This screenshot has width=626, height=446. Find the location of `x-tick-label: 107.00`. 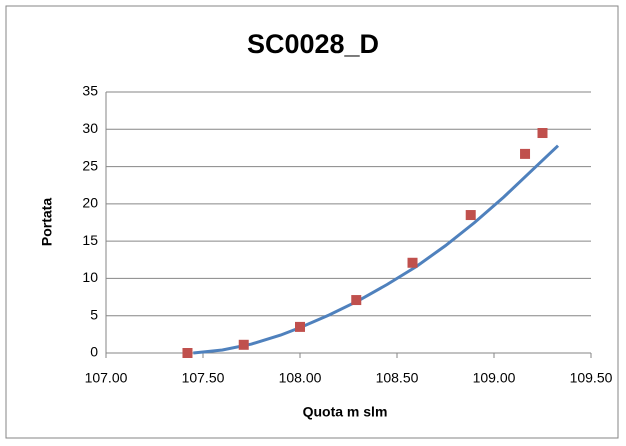

x-tick-label: 107.00 is located at coordinates (106, 378).